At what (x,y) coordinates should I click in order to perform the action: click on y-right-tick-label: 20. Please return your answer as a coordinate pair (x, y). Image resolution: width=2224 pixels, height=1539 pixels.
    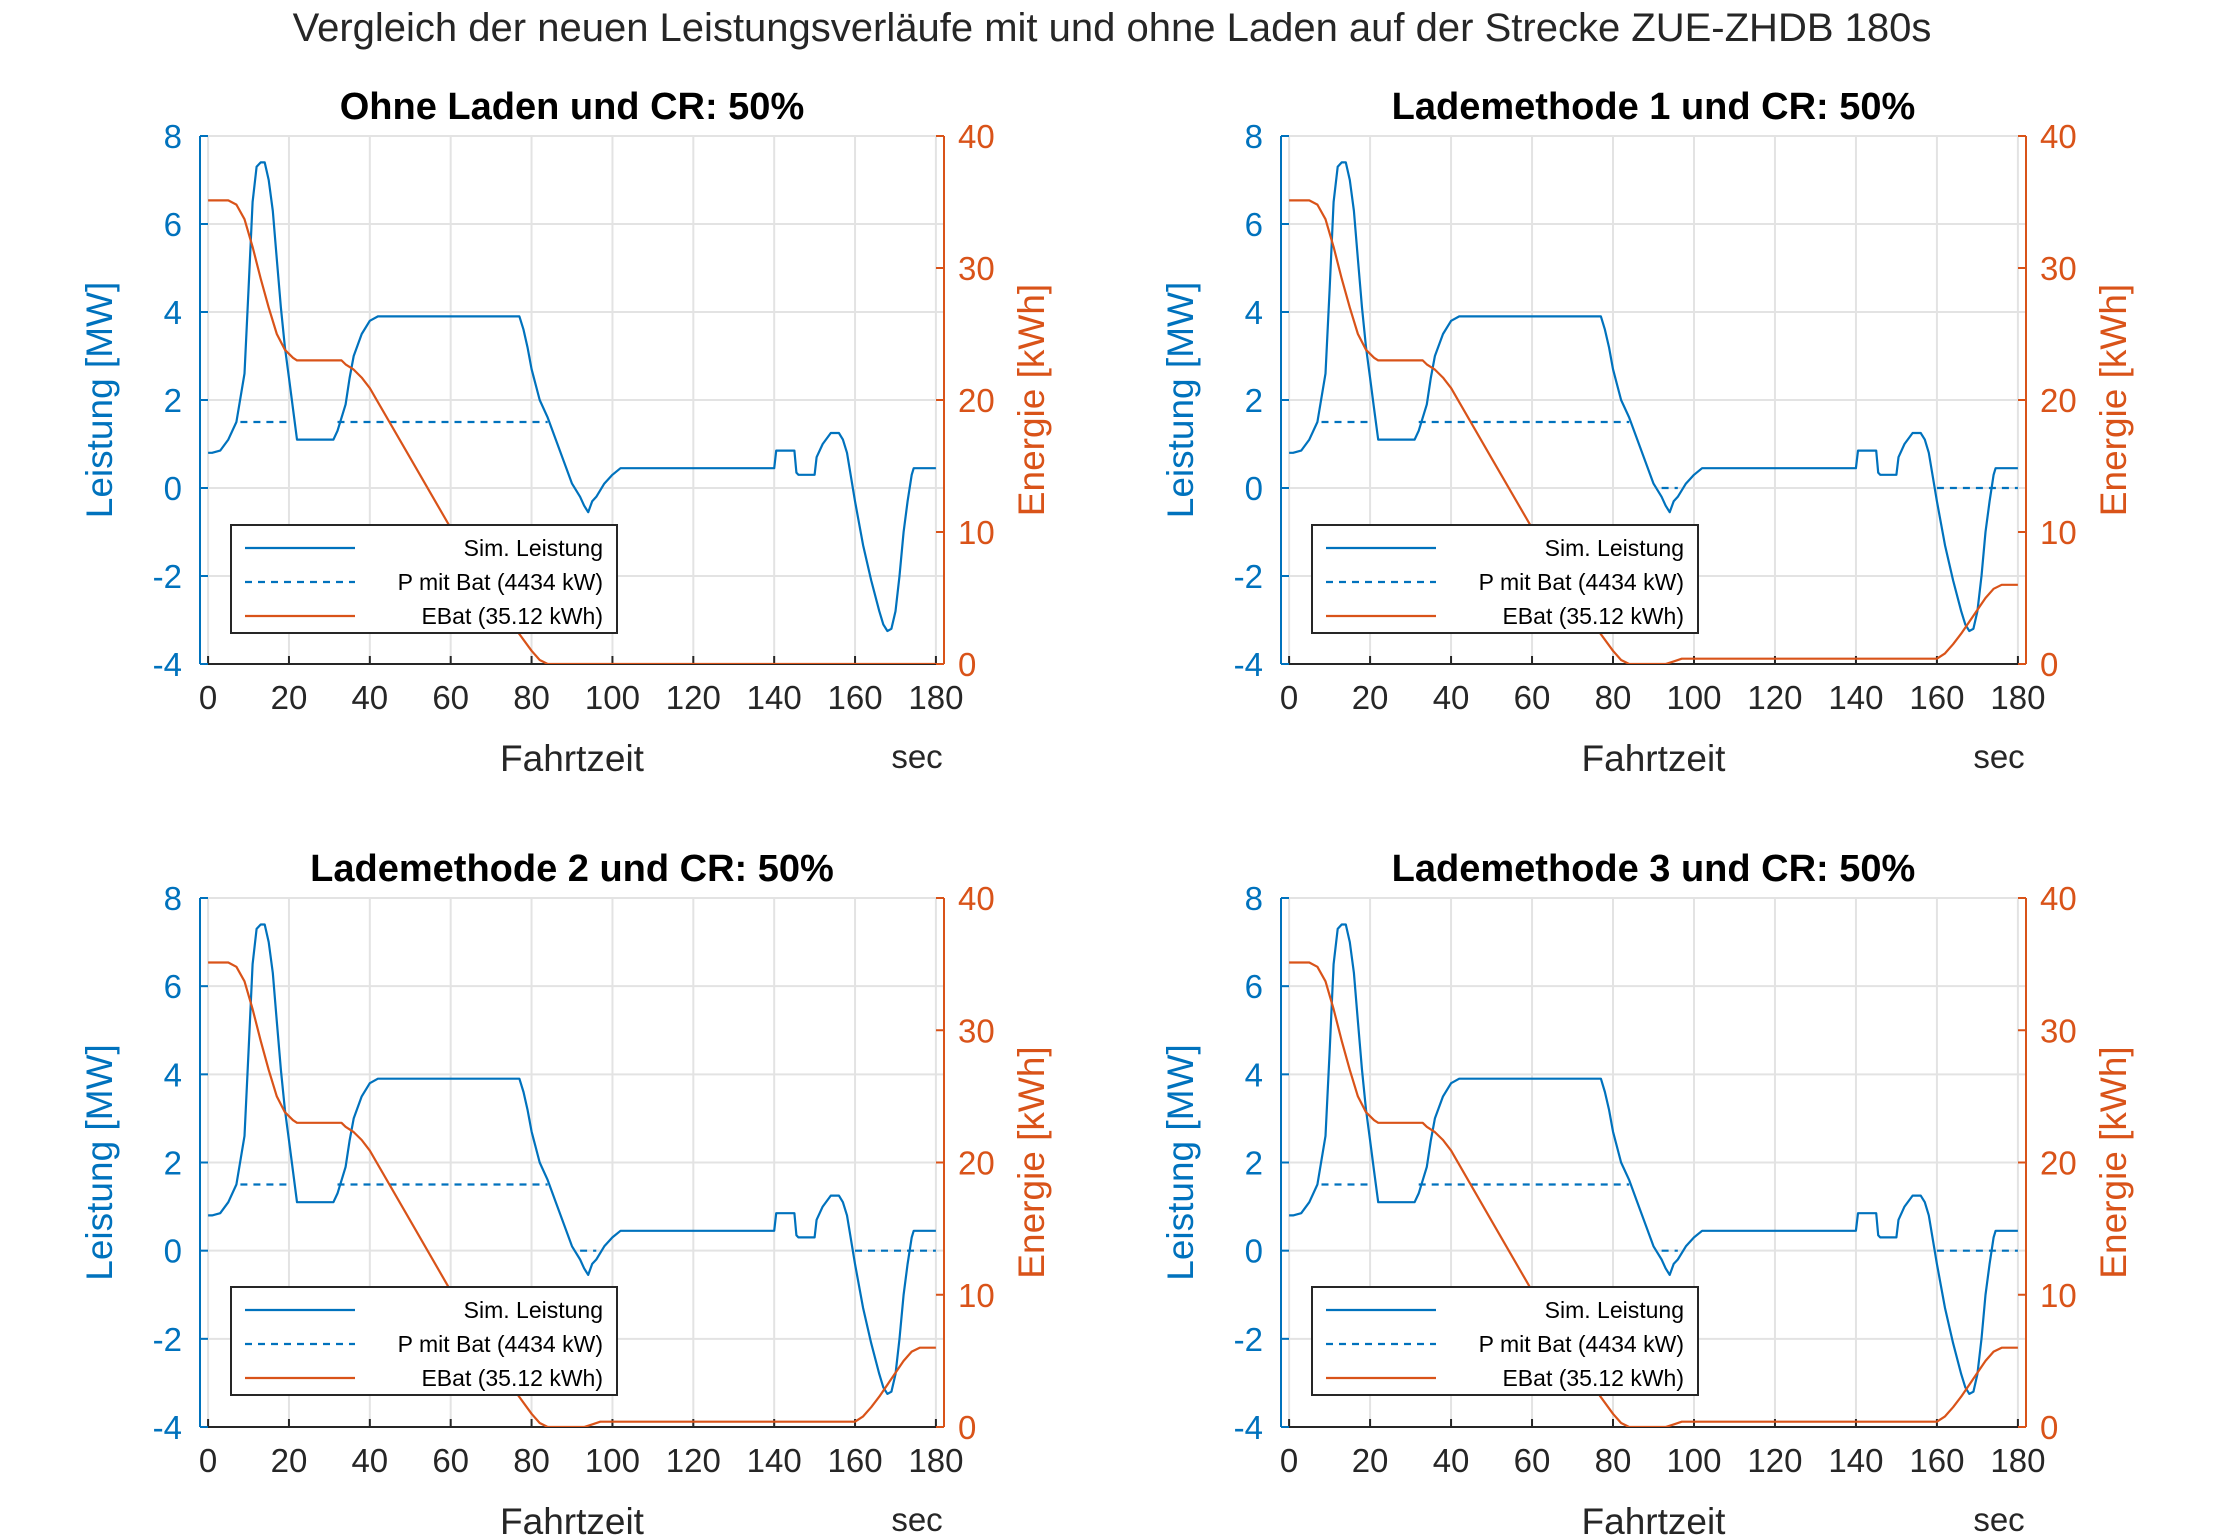
    Looking at the image, I should click on (976, 400).